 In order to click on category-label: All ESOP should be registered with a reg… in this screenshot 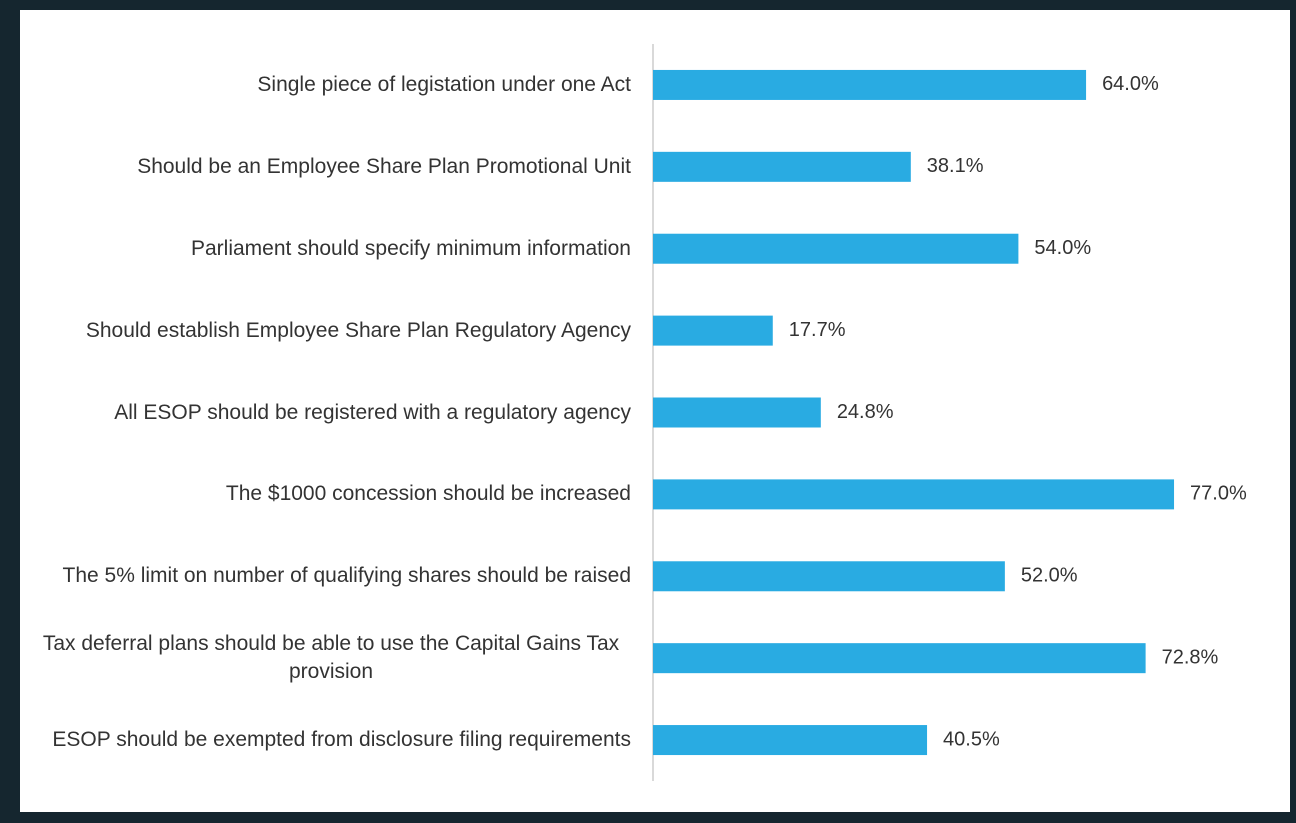, I will do `click(372, 412)`.